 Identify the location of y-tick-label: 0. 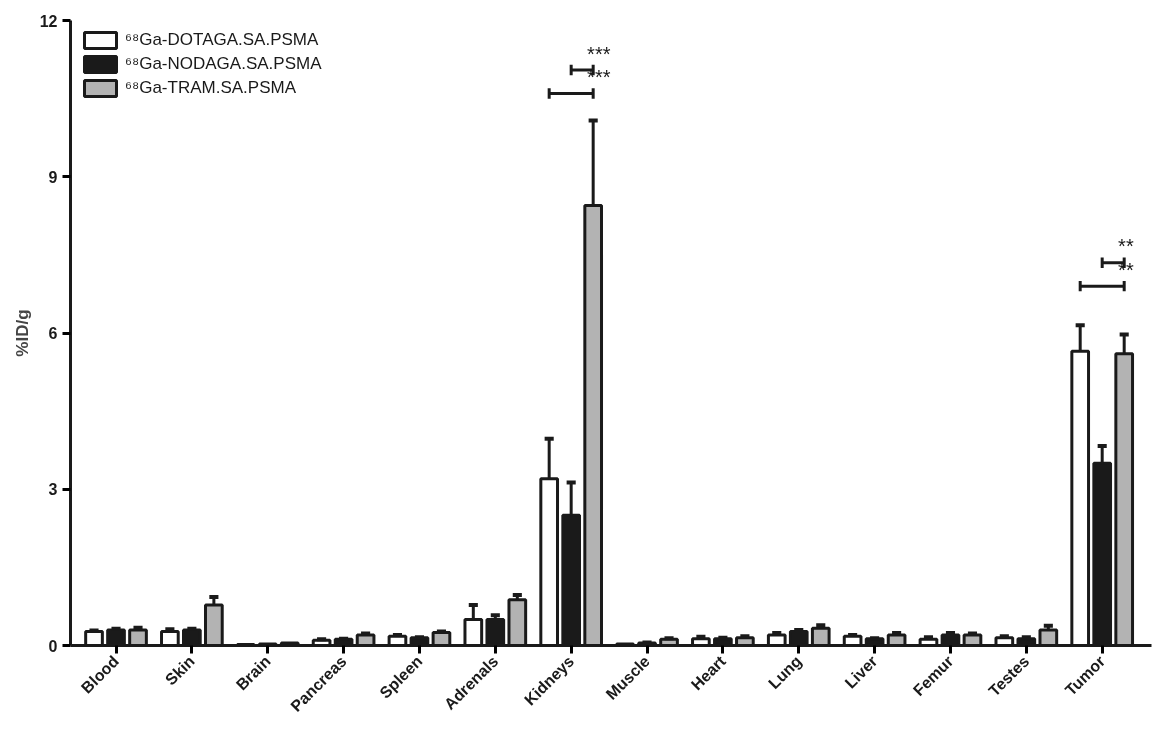
(53, 646).